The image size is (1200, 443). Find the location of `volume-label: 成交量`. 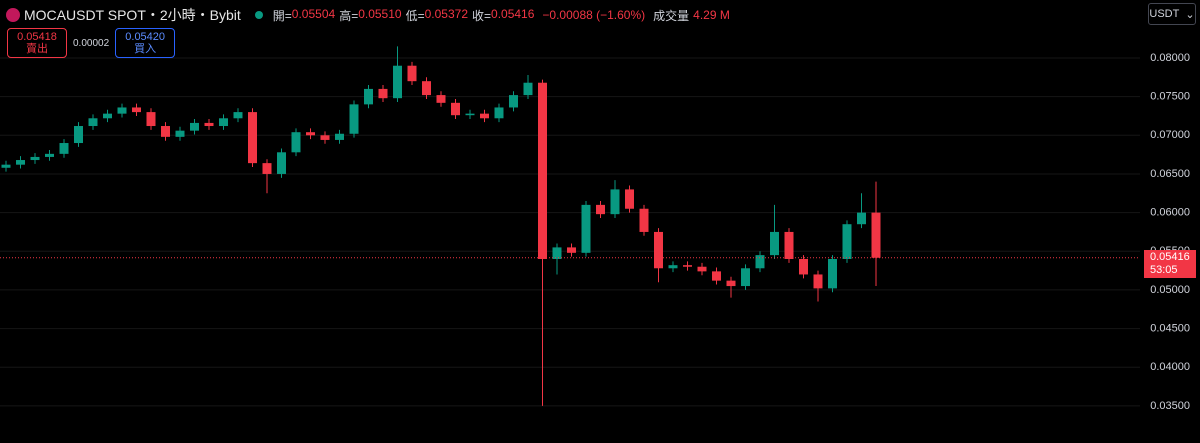

volume-label: 成交量 is located at coordinates (671, 15).